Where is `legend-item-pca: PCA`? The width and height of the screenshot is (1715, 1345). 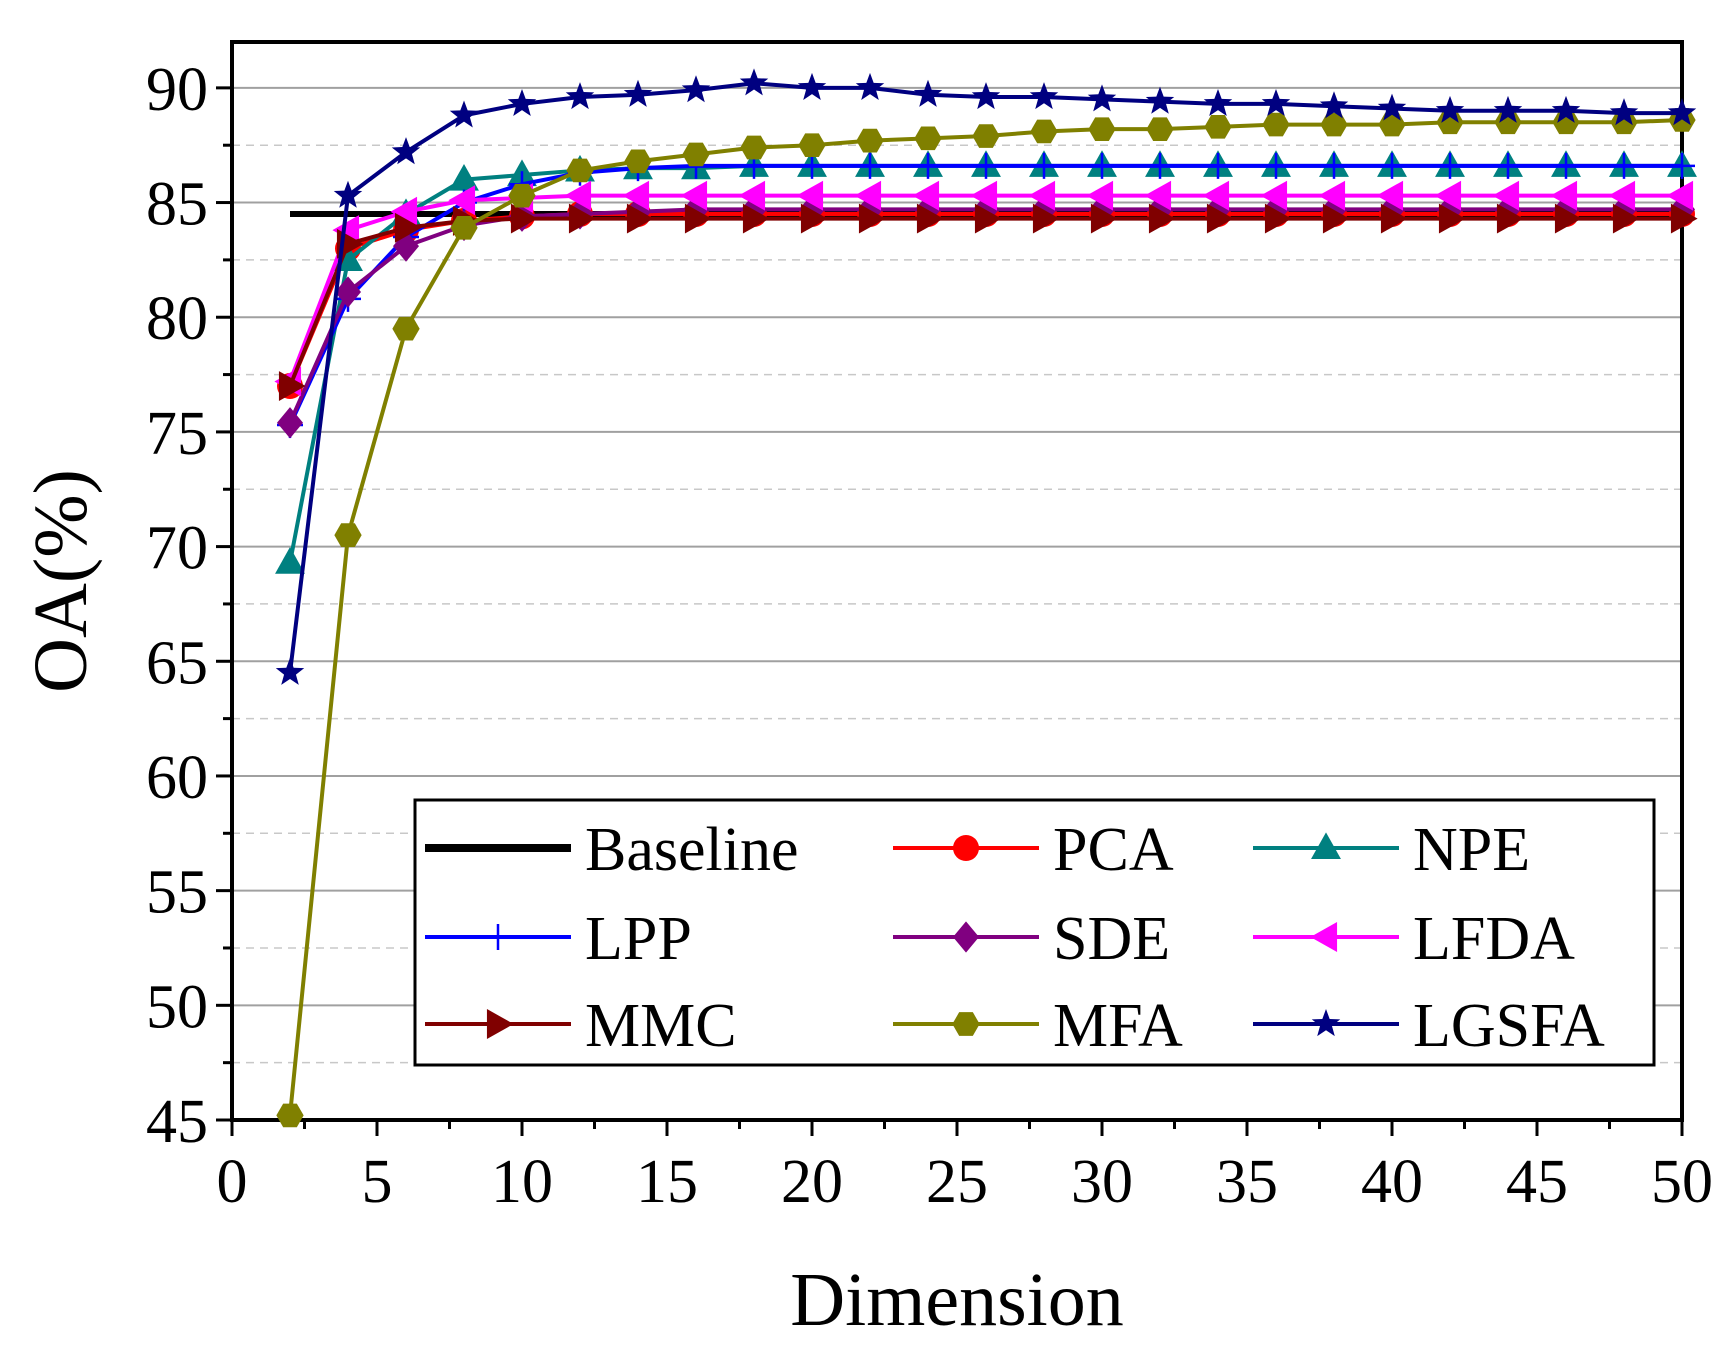
legend-item-pca: PCA is located at coordinates (1033, 850).